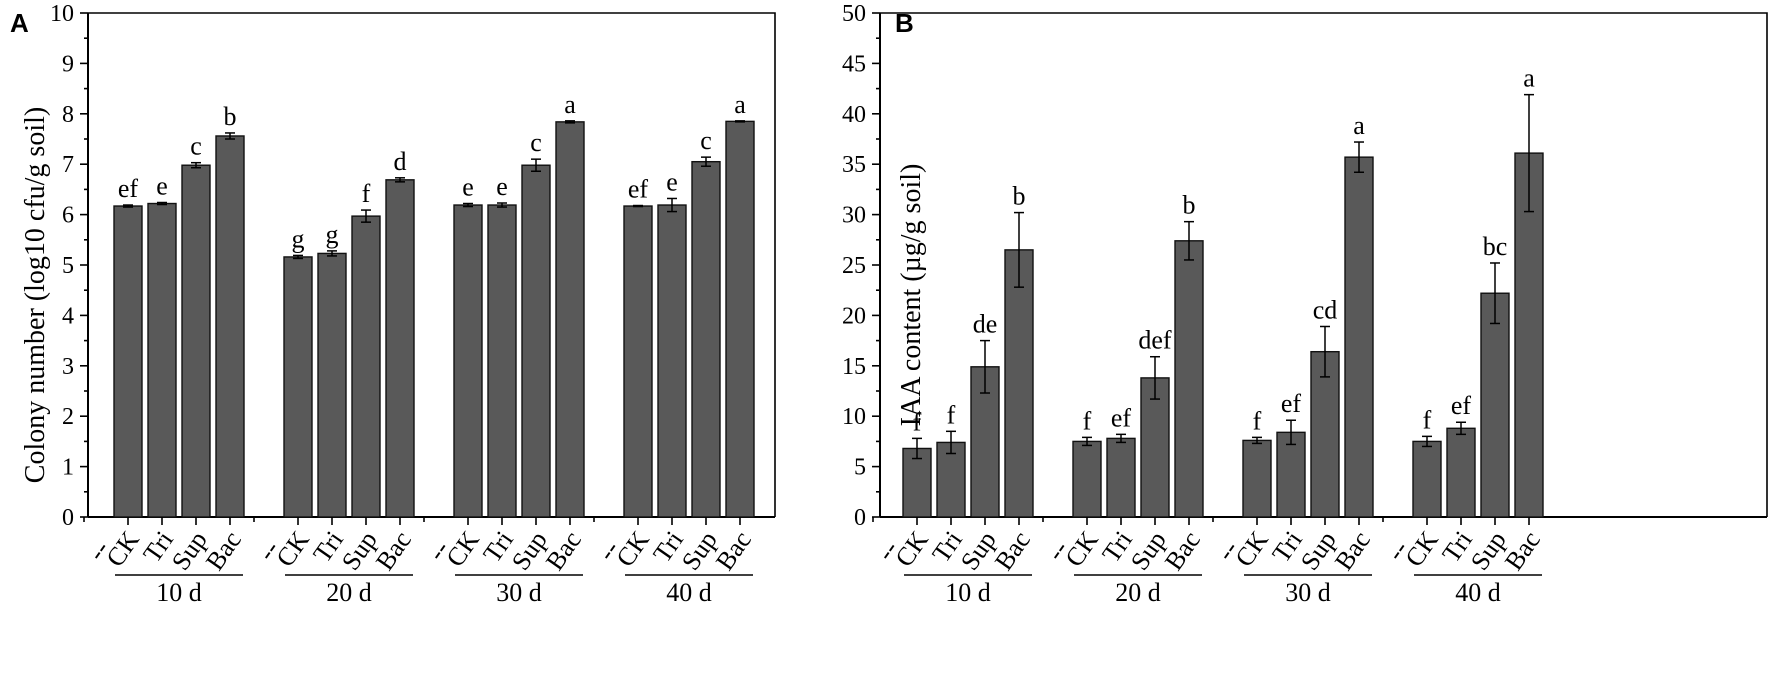 Image resolution: width=1772 pixels, height=678 pixels. I want to click on y-tick-label: 8, so click(68, 115).